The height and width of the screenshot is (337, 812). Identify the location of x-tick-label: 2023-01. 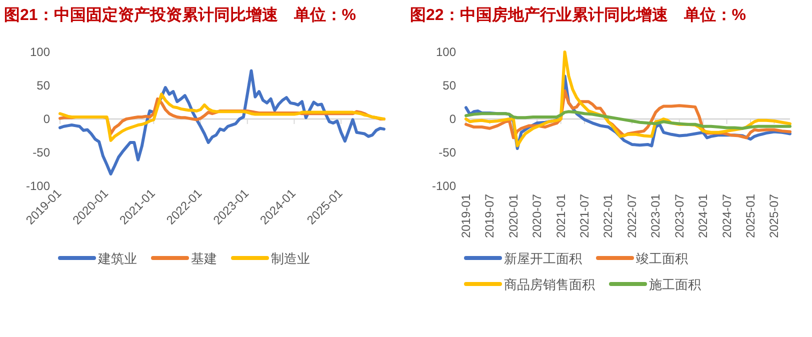
(655, 216).